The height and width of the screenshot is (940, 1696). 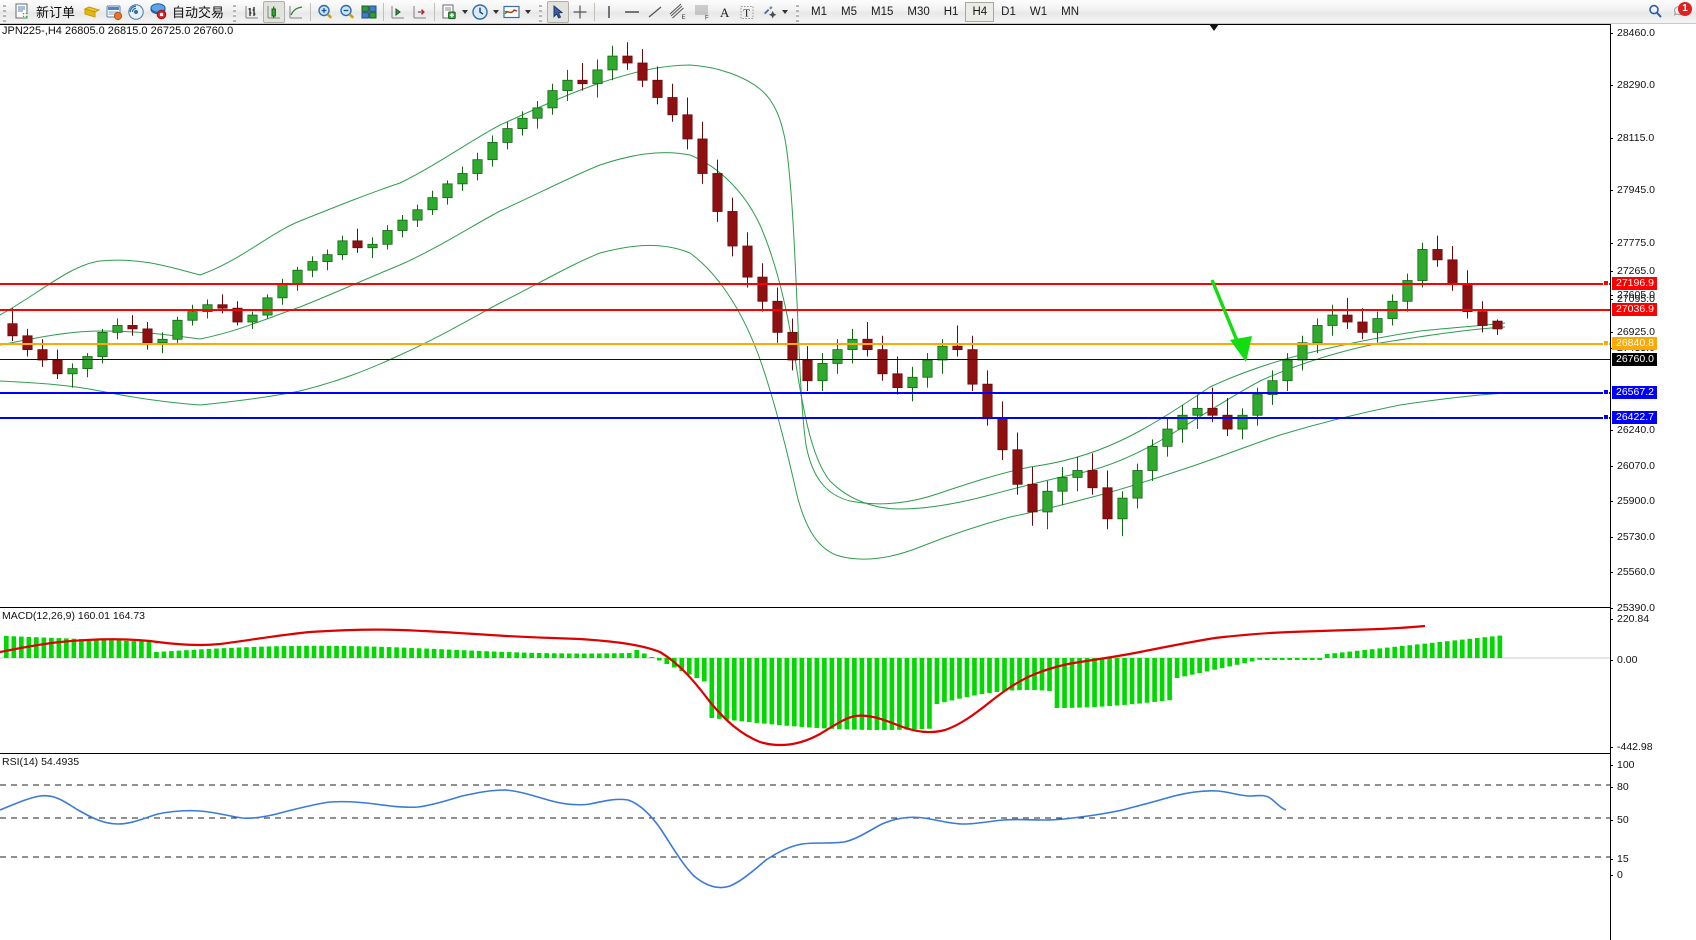 What do you see at coordinates (632, 12) in the screenshot?
I see `horizontal-line-icon` at bounding box center [632, 12].